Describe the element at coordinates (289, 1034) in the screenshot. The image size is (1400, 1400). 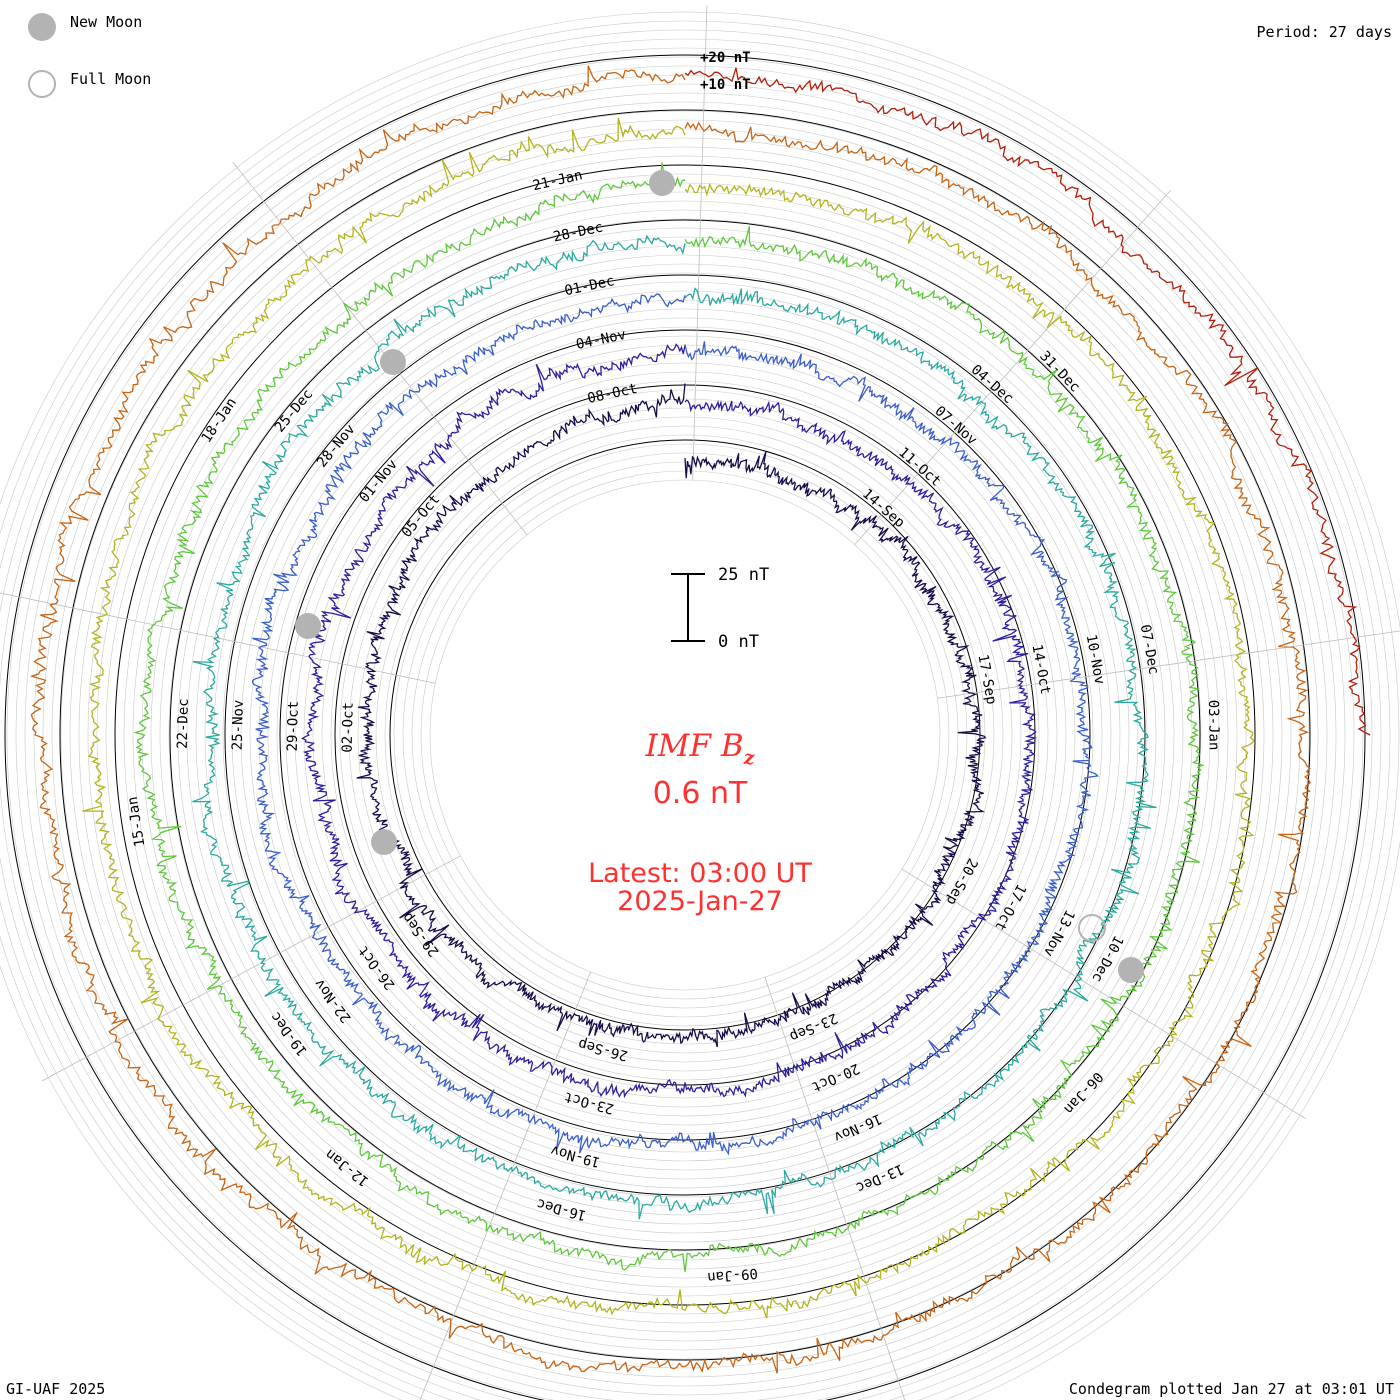
I see `date-label: 19-Dec` at that location.